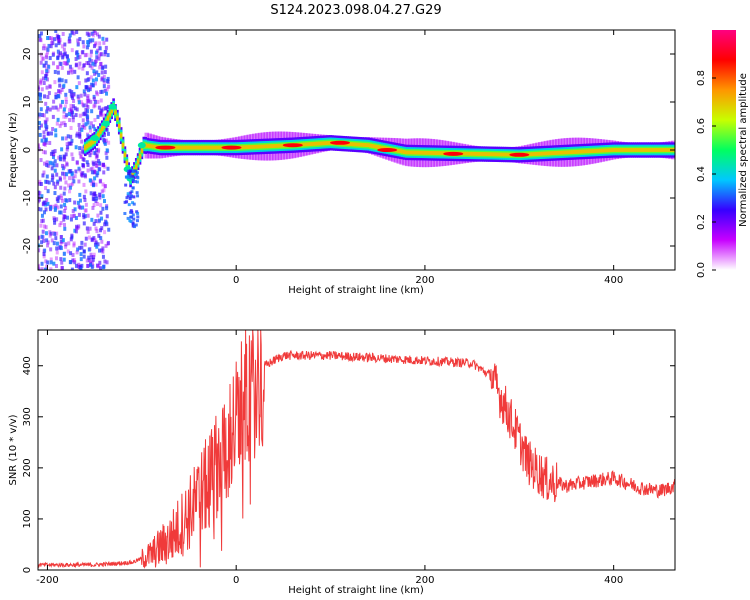 This screenshot has height=600, width=750. I want to click on heat-blob, so click(94, 138).